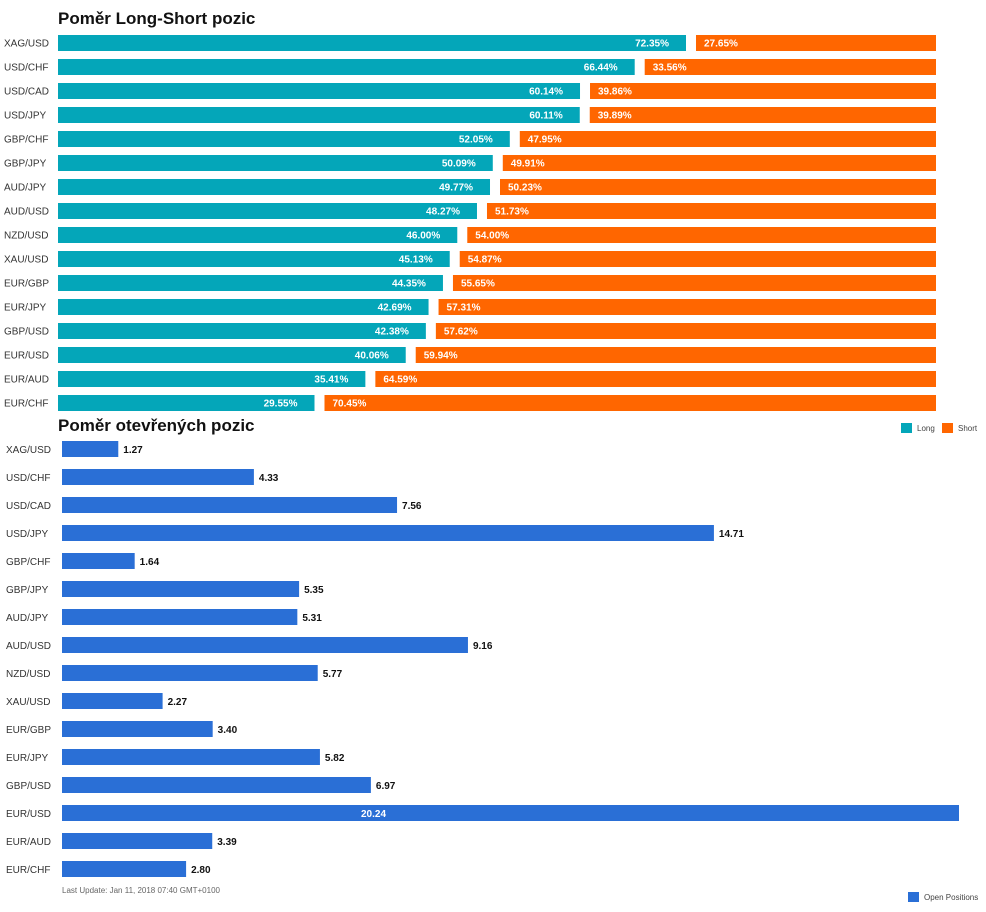 The image size is (986, 912). I want to click on open-positions-bar-eur-usd, so click(510, 813).